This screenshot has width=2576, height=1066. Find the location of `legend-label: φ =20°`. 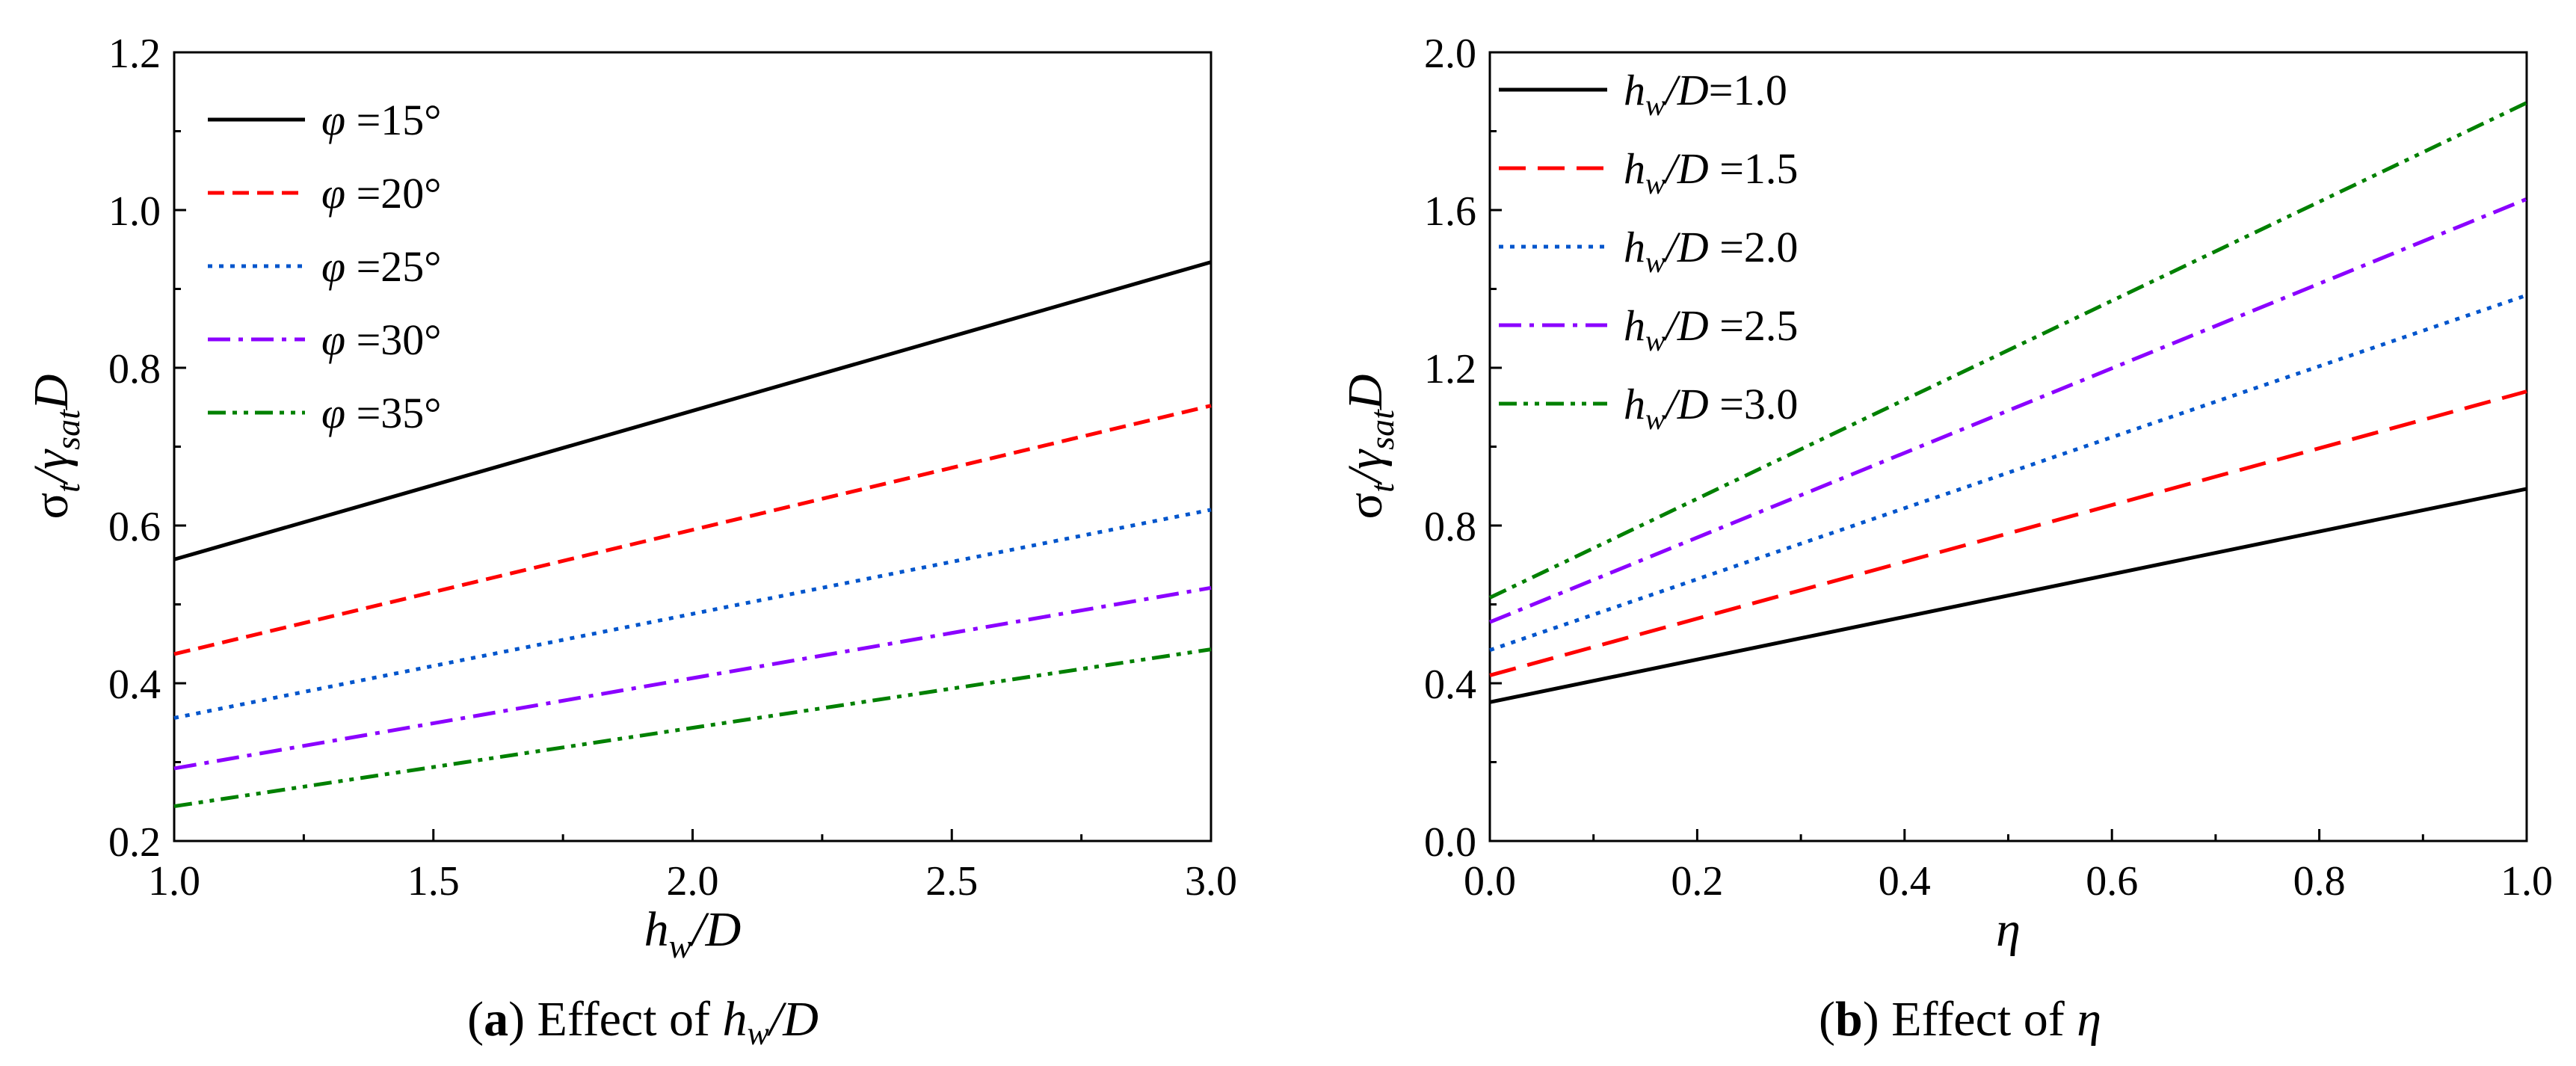

legend-label: φ =20° is located at coordinates (381, 193).